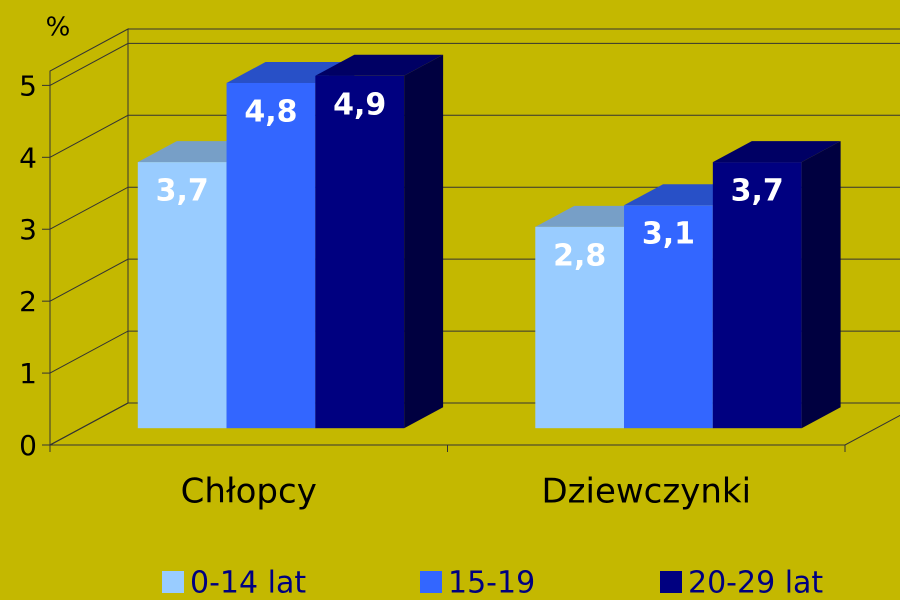 This screenshot has height=600, width=900. What do you see at coordinates (28, 301) in the screenshot?
I see `y-tick-label: 2` at bounding box center [28, 301].